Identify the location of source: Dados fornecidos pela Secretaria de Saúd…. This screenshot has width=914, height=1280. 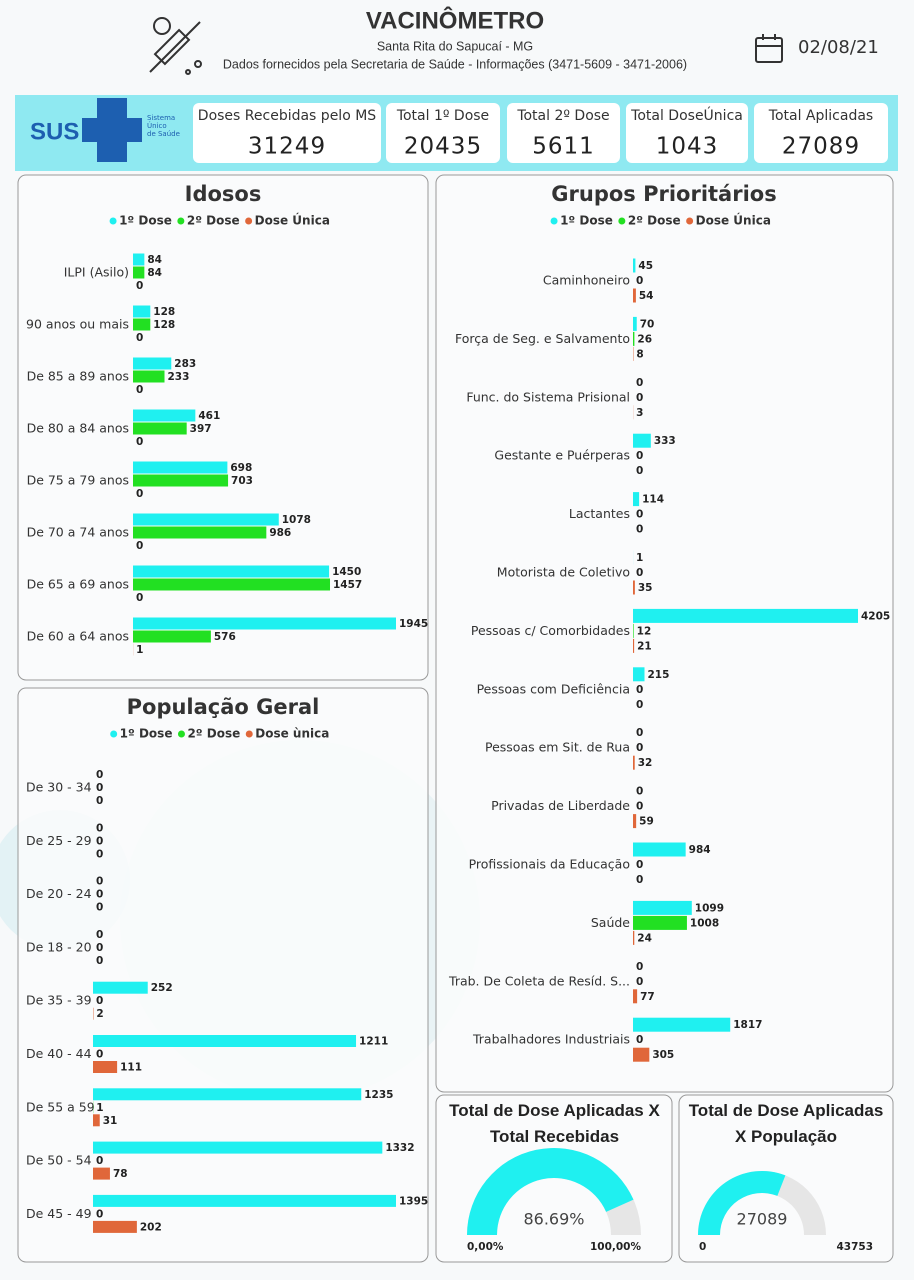
(455, 64).